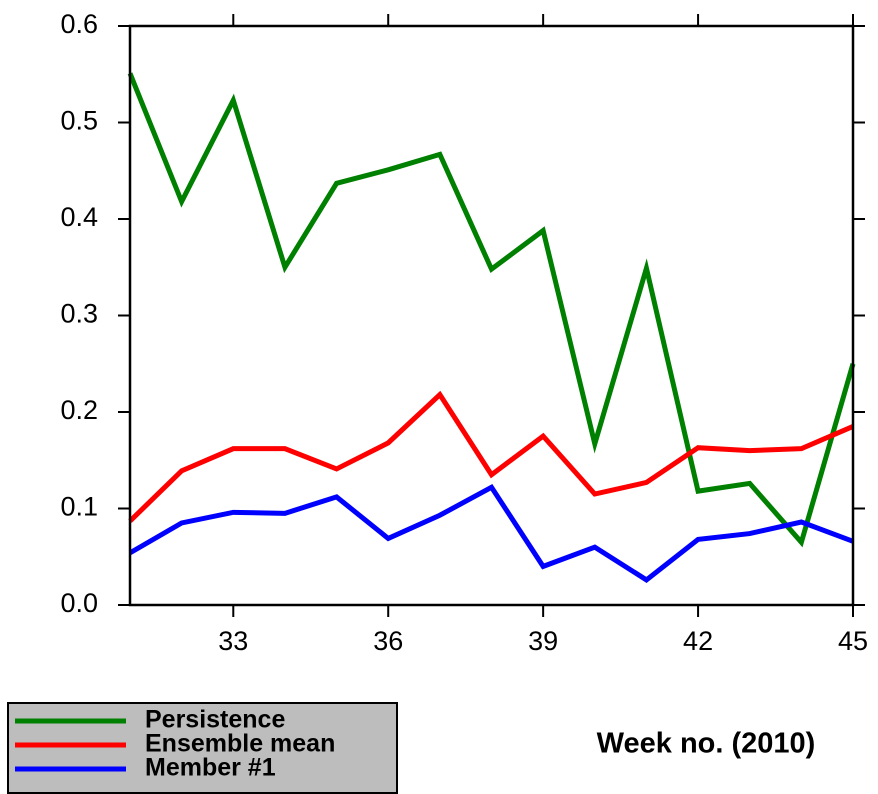 The image size is (878, 794). I want to click on y-tick-label: 0.6, so click(79, 24).